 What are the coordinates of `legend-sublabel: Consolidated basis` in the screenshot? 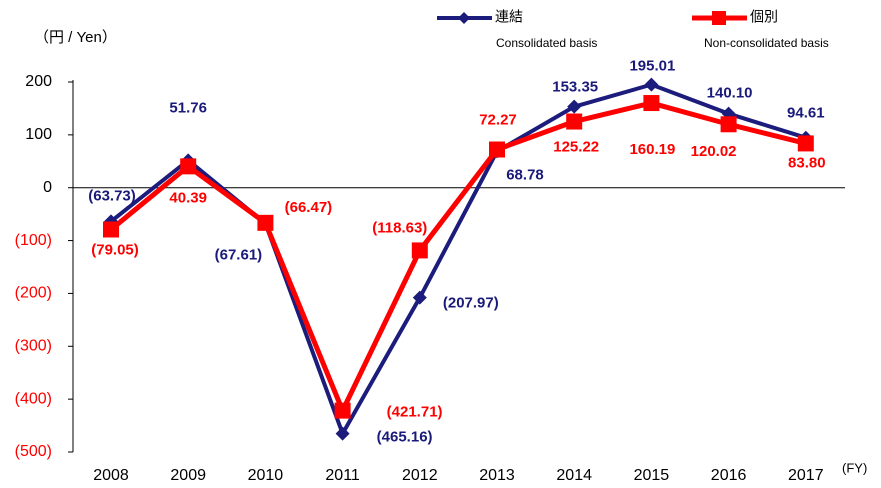 It's located at (546, 43).